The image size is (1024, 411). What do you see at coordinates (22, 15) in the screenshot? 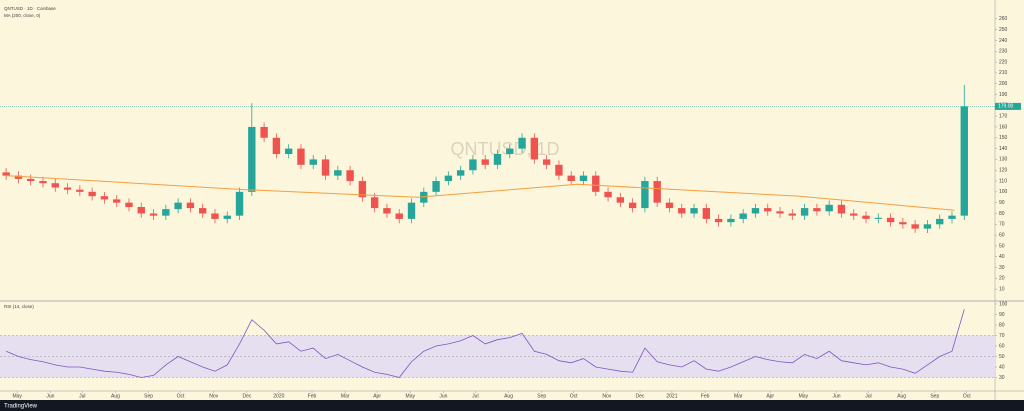
I see `legend-ma: MA (200, close, 0)` at bounding box center [22, 15].